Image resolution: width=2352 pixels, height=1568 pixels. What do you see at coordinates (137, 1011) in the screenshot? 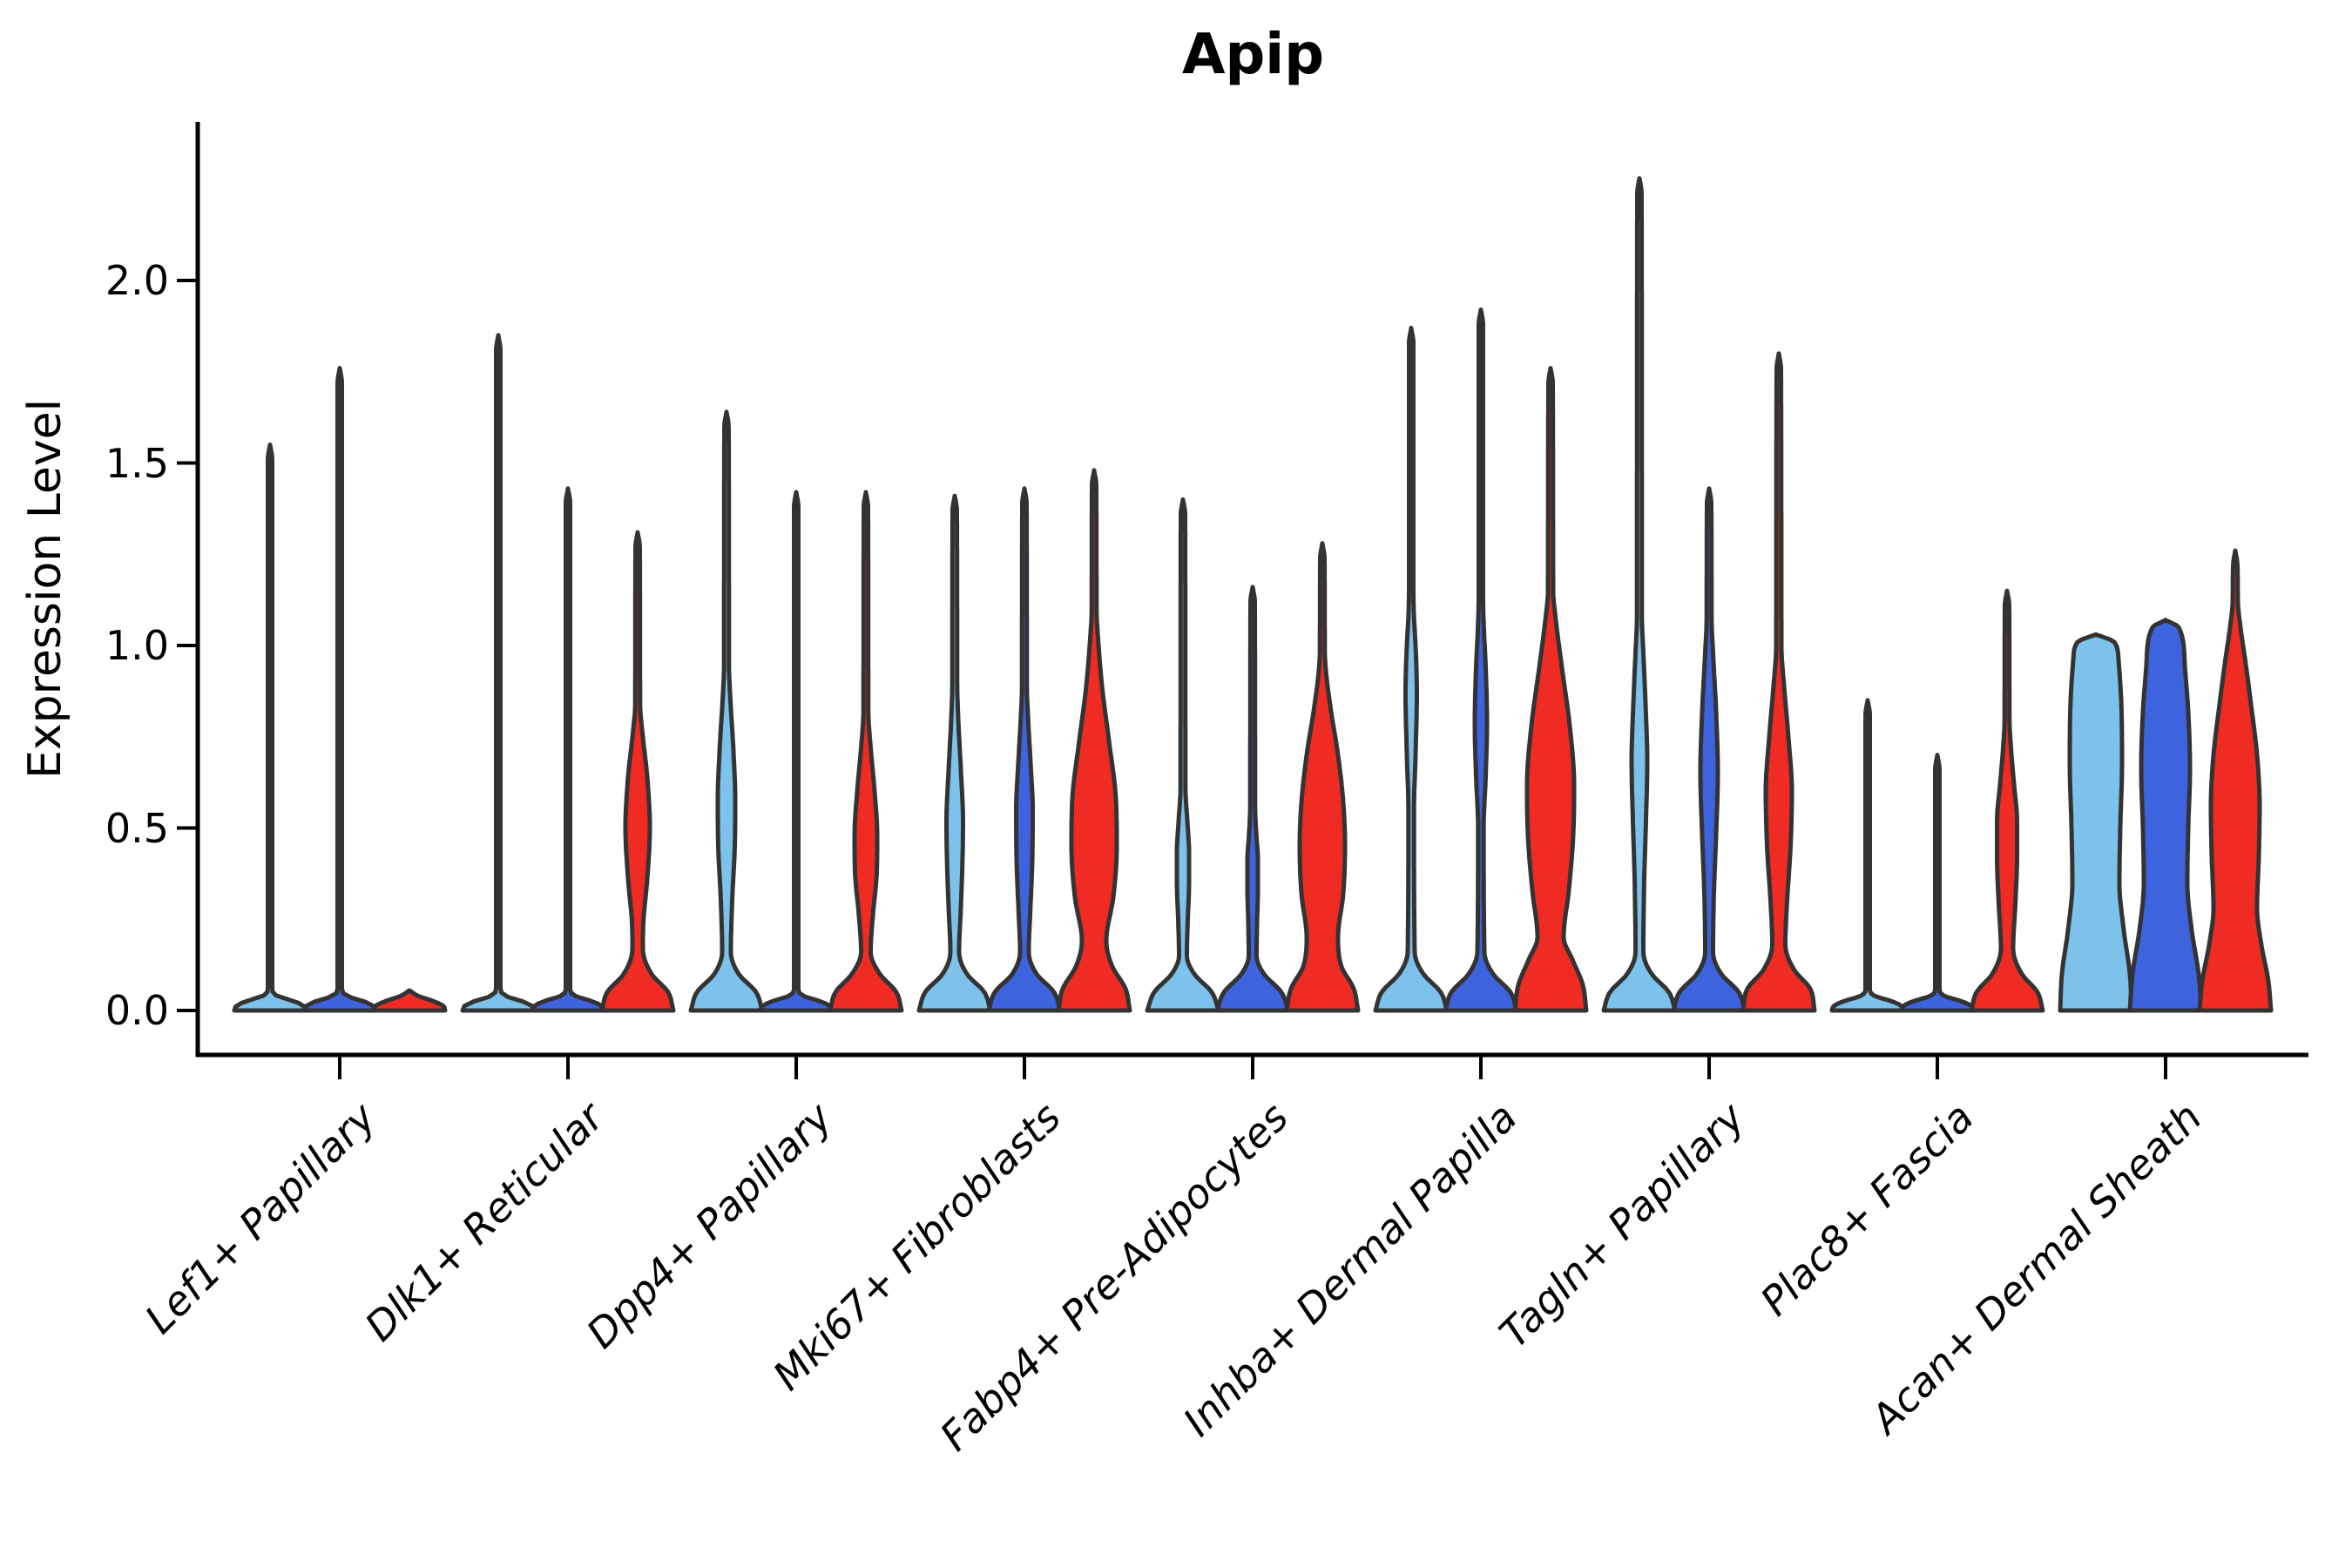
I see `y-tick-label: 0.0` at bounding box center [137, 1011].